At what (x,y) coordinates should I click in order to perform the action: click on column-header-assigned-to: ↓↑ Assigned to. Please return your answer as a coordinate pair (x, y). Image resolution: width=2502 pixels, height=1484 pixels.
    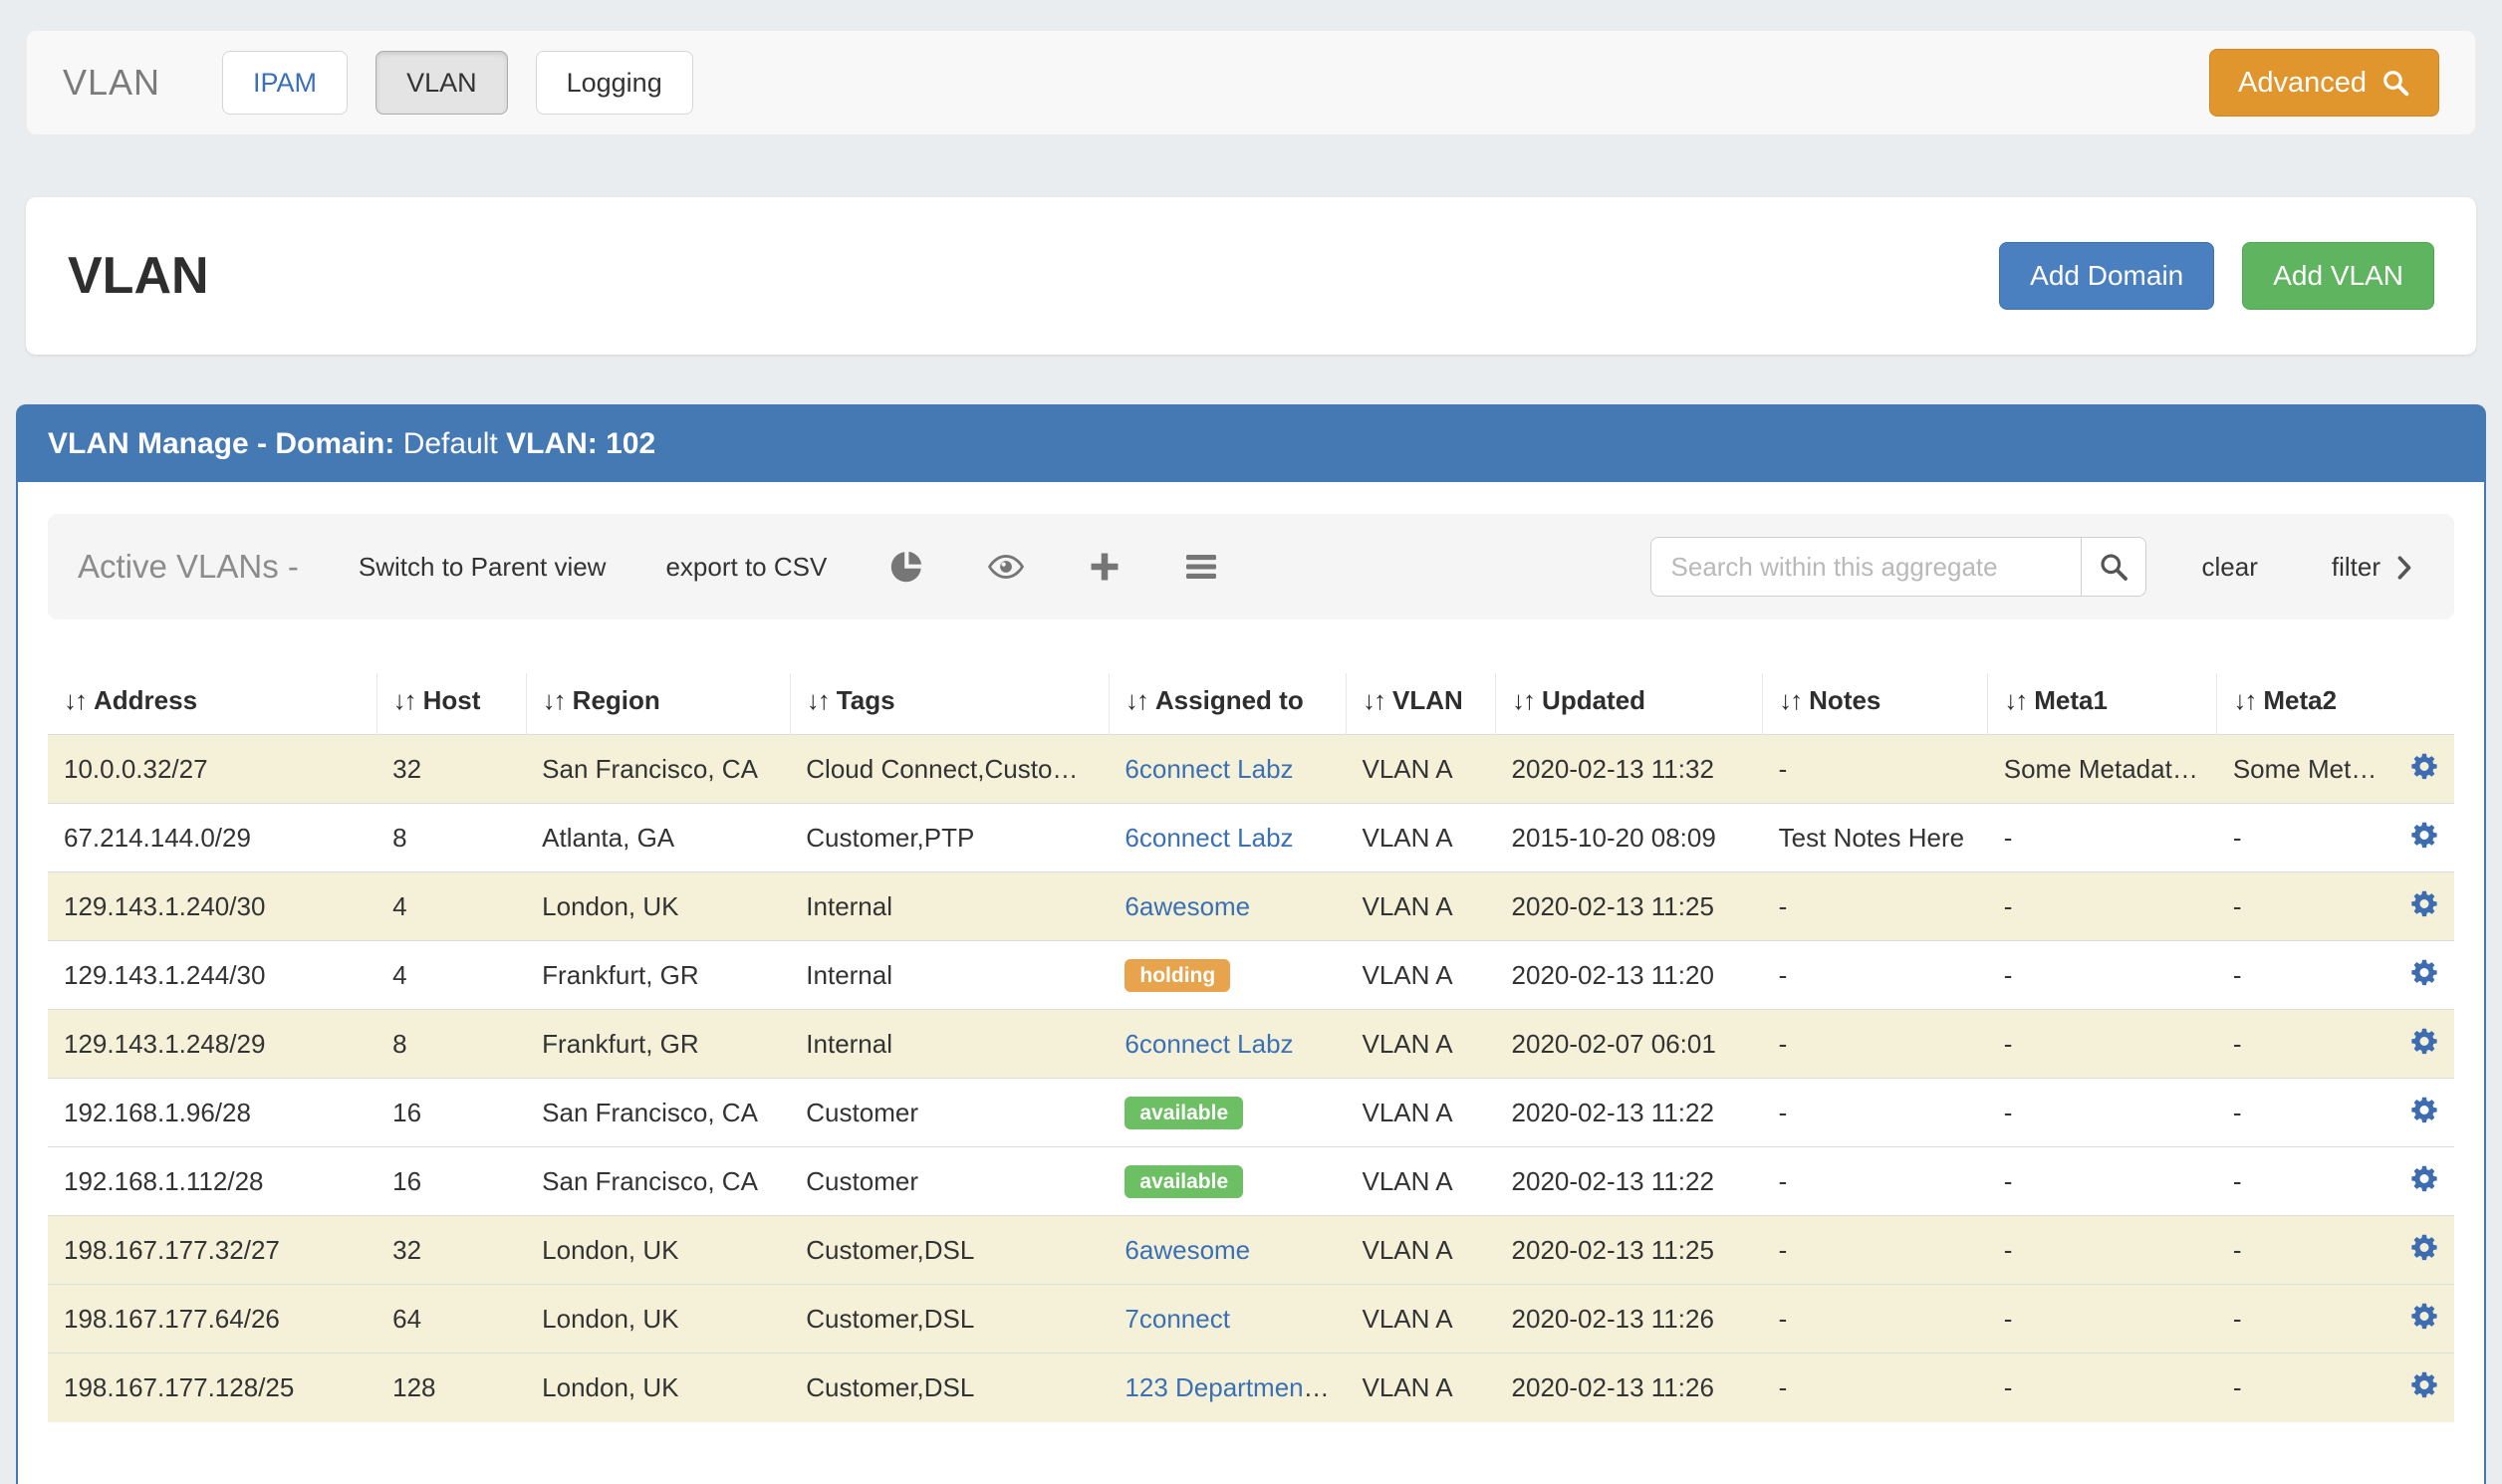
    Looking at the image, I should click on (1227, 704).